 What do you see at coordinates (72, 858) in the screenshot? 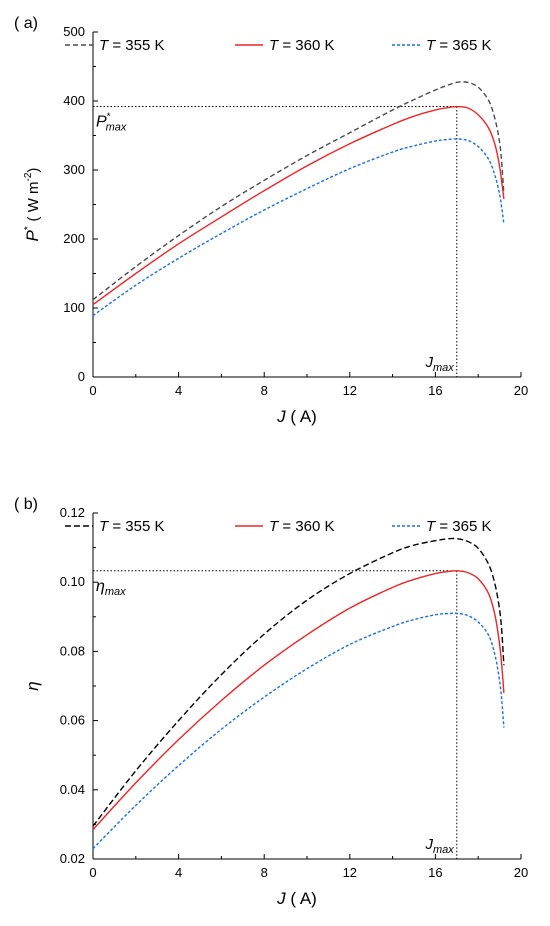
I see `y-tick-label: 0.02` at bounding box center [72, 858].